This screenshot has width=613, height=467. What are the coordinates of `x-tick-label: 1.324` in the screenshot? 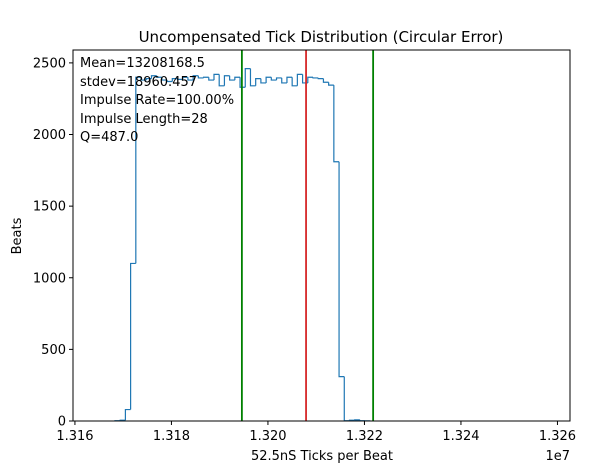 It's located at (460, 436).